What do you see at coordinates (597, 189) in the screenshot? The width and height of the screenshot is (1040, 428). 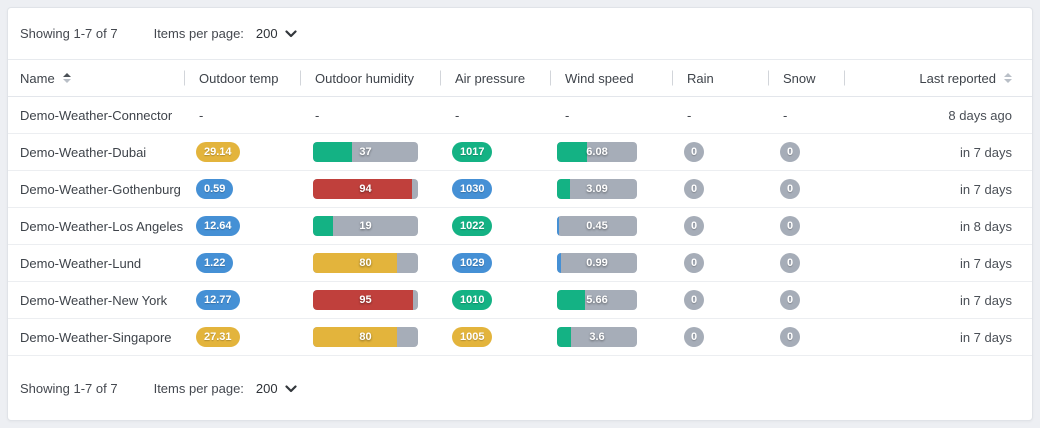 I see `bar-value-label: 3.09` at bounding box center [597, 189].